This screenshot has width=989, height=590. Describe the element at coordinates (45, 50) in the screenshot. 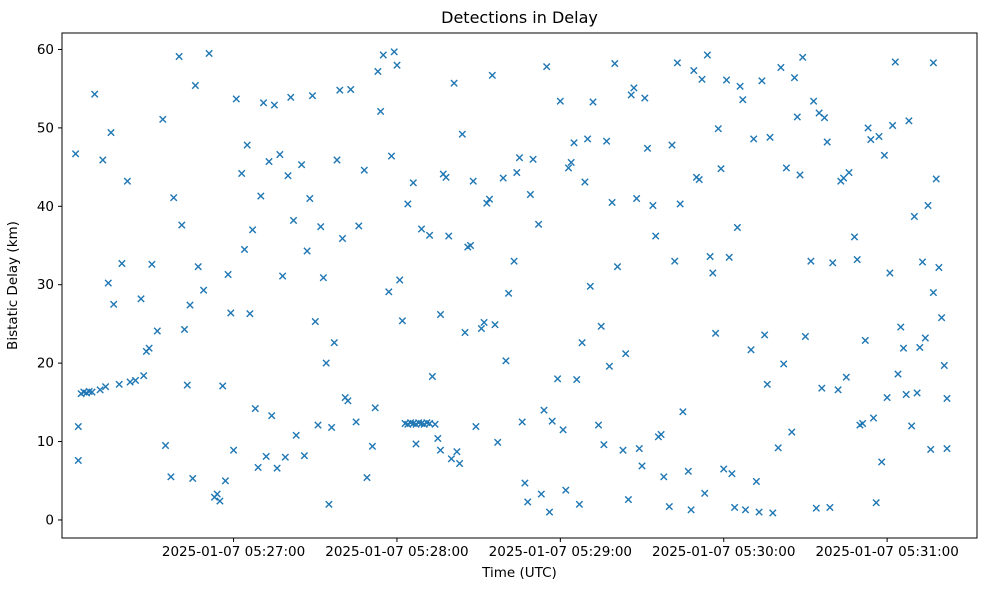

I see `y-tick-label: 60` at that location.